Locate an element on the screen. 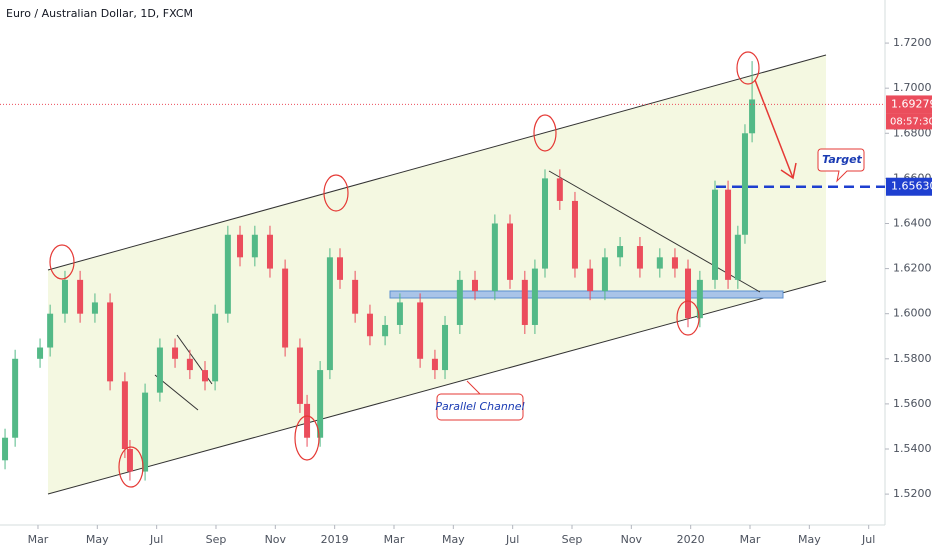  arrow-shaft is located at coordinates (774, 129).